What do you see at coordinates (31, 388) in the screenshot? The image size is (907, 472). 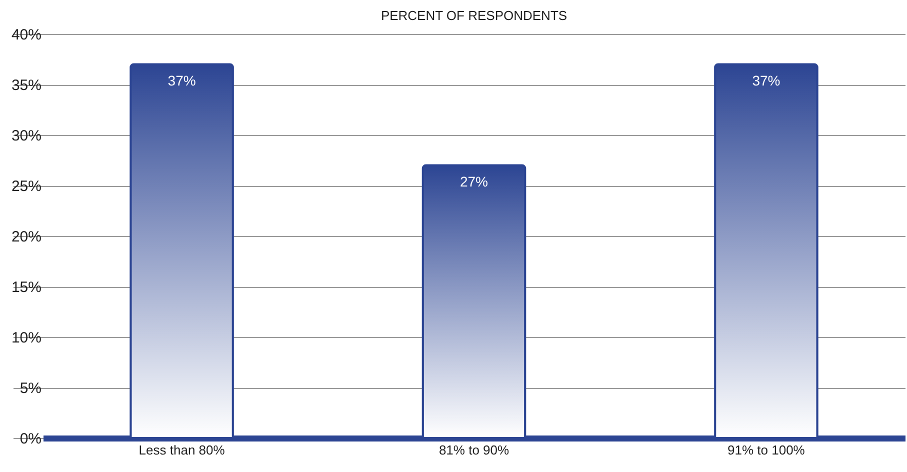 I see `y-tick-label: 5%` at bounding box center [31, 388].